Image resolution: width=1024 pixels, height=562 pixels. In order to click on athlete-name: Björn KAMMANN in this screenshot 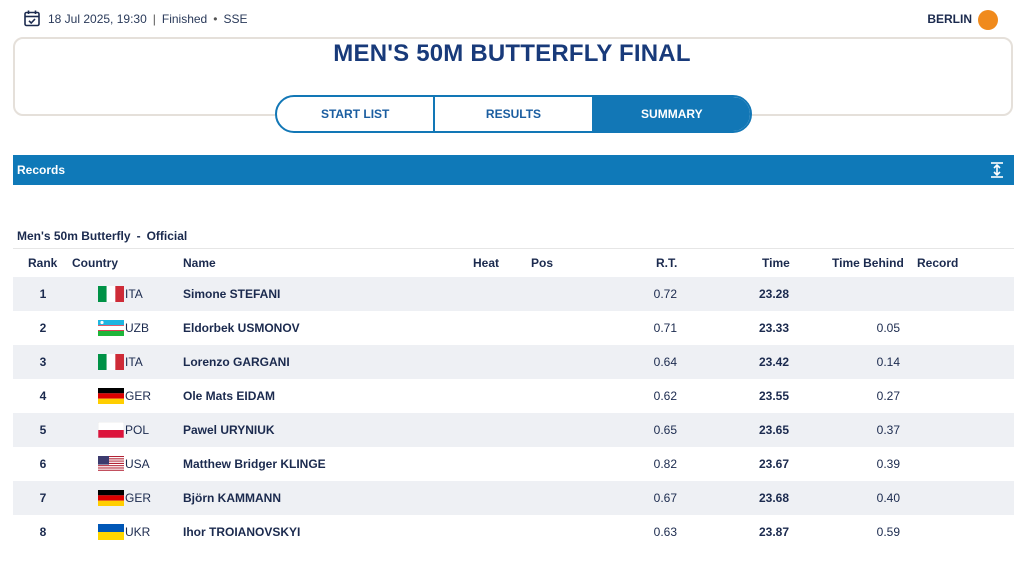, I will do `click(232, 498)`.